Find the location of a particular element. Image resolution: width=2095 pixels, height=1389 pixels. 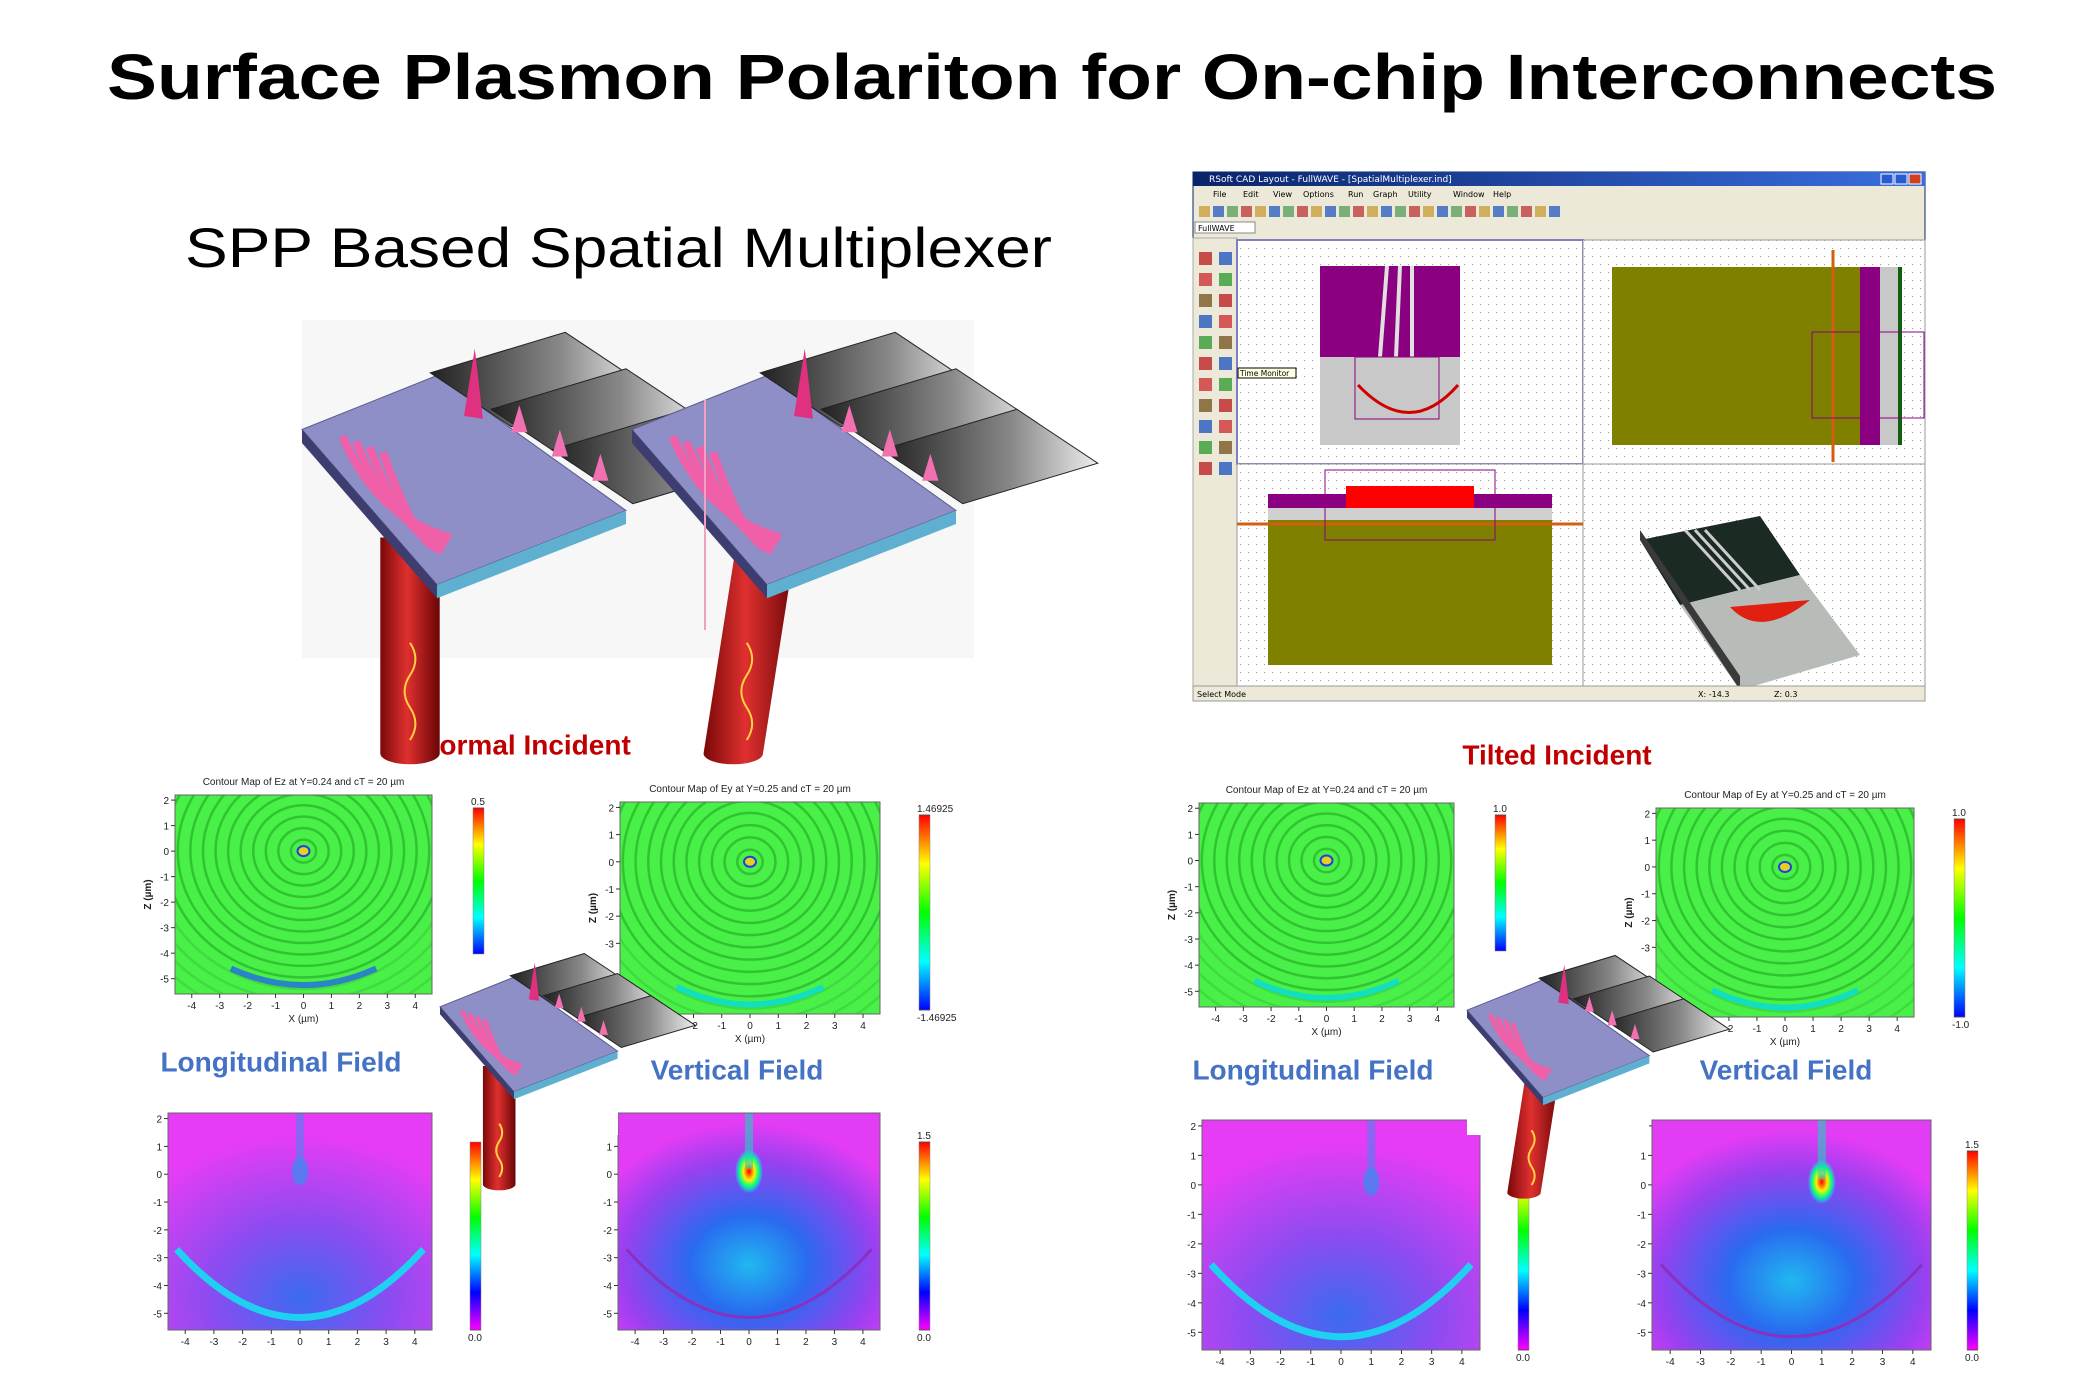

status-bar is located at coordinates (1559, 693).